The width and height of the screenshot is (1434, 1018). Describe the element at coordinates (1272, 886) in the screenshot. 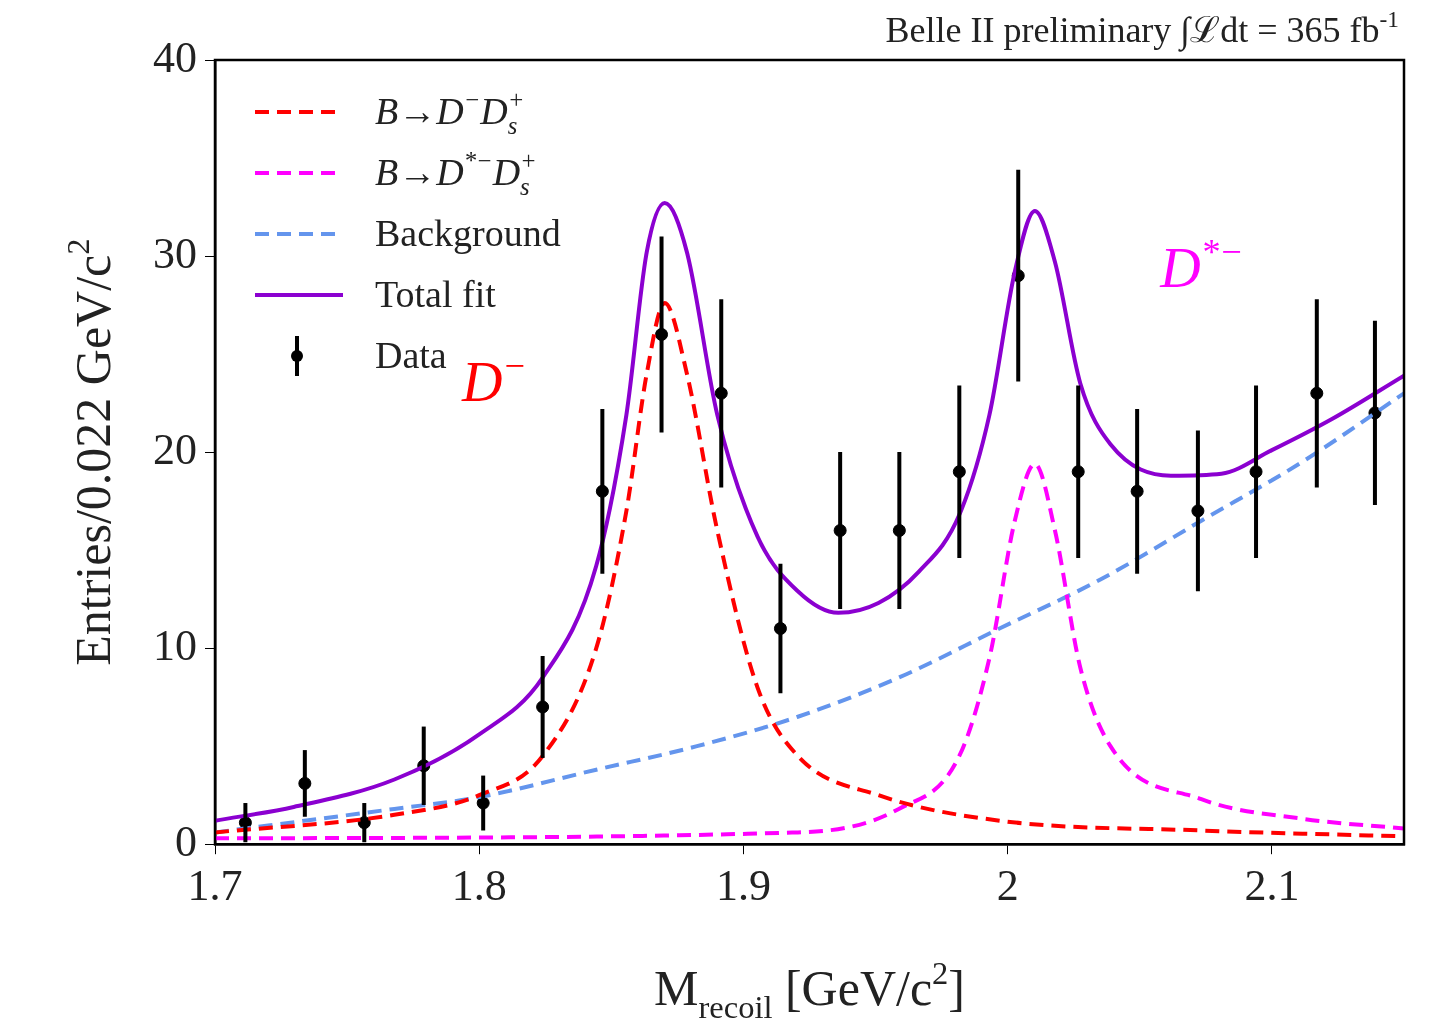

I see `x-tick-label: 2.1` at that location.